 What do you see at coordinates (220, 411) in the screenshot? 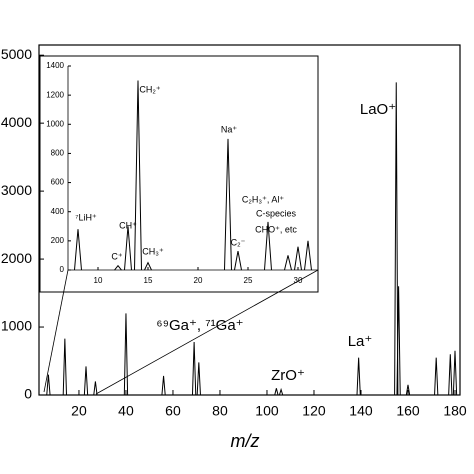
I see `x-tick-label: 80` at bounding box center [220, 411].